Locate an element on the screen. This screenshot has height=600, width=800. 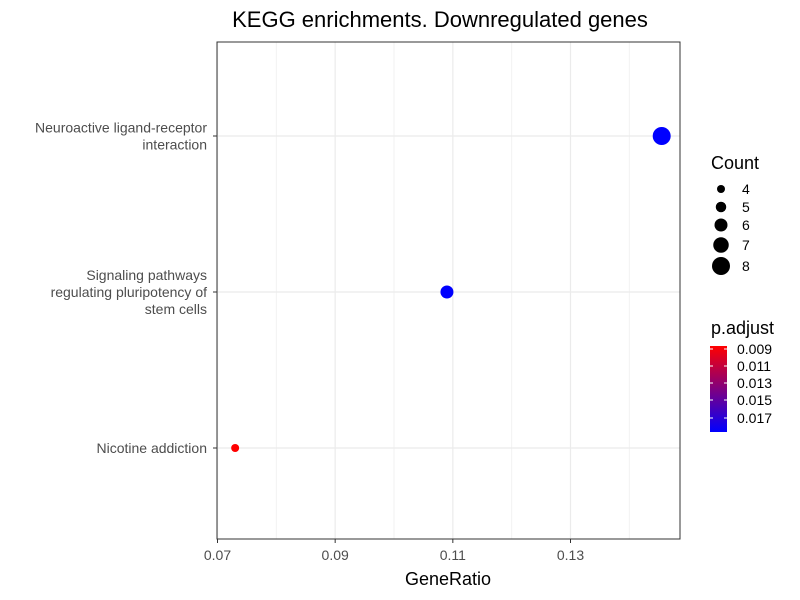
color-legend-title: p.adjust is located at coordinates (742, 328).